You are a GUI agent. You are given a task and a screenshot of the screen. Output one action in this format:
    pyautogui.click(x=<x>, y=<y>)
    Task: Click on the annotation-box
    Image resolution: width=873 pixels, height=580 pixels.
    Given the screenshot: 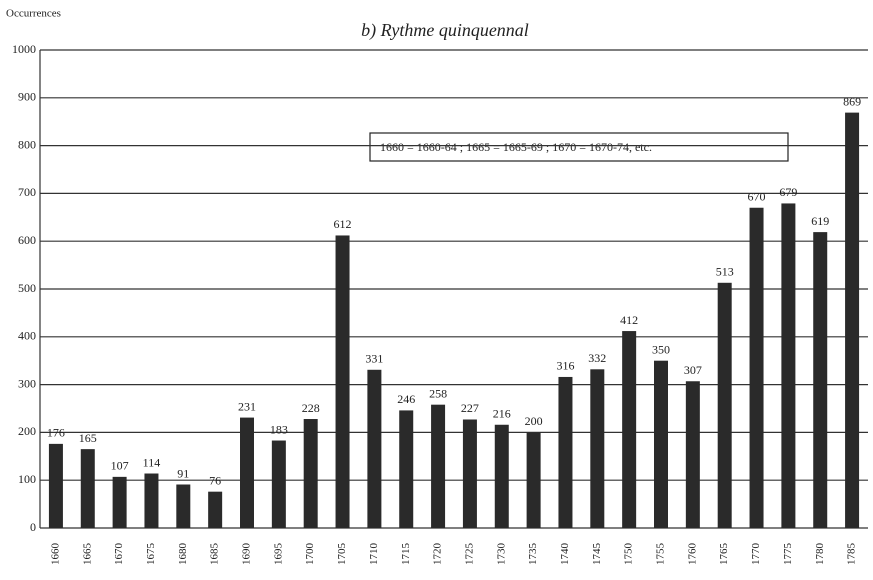 What is the action you would take?
    pyautogui.click(x=579, y=147)
    